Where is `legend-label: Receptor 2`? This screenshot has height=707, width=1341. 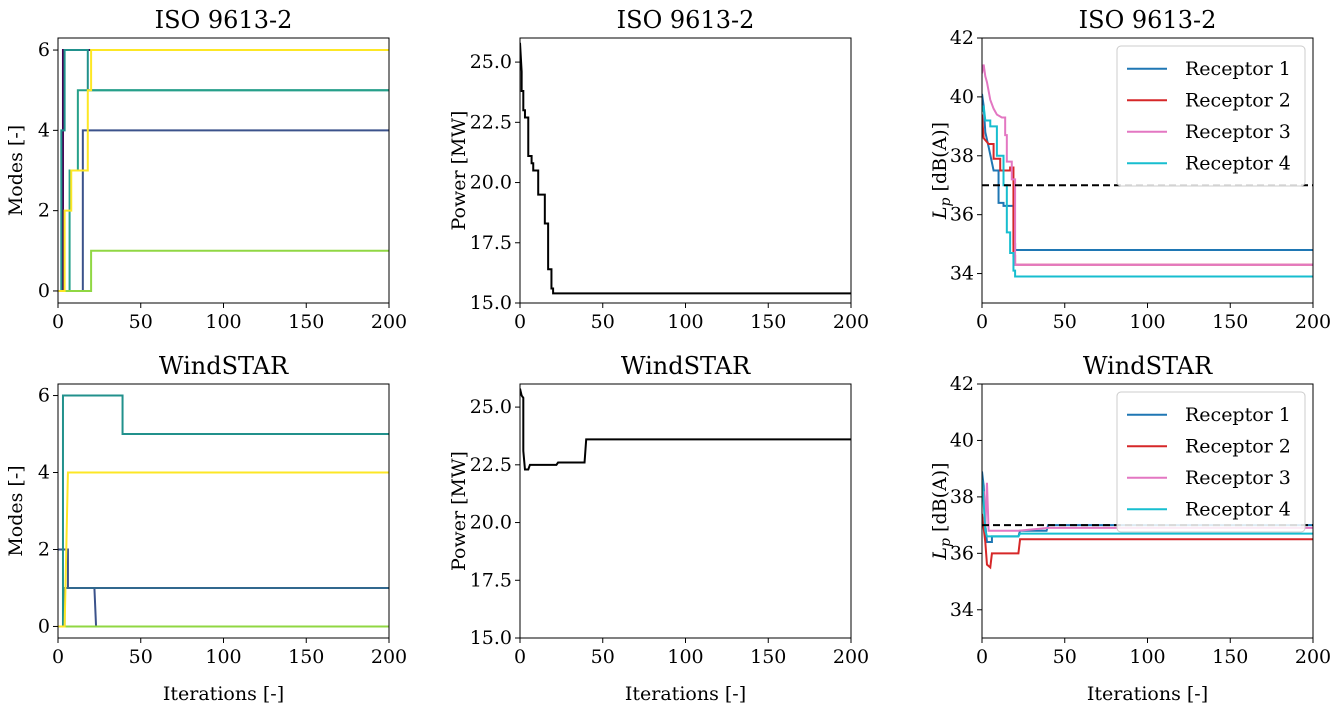
legend-label: Receptor 2 is located at coordinates (1238, 100).